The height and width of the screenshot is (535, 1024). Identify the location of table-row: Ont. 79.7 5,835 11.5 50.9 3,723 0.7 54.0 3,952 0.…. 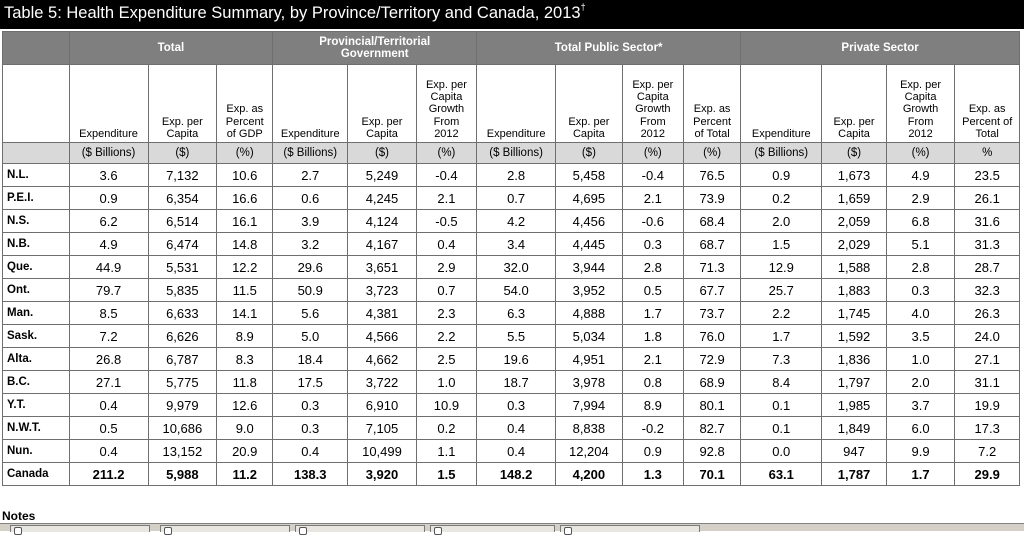
(511, 290).